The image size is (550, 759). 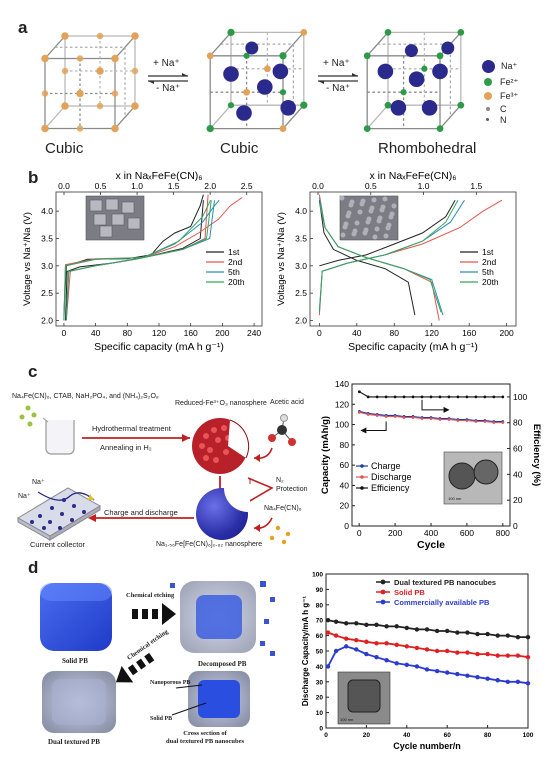 What do you see at coordinates (174, 186) in the screenshot?
I see `top-tick-label: 1.5` at bounding box center [174, 186].